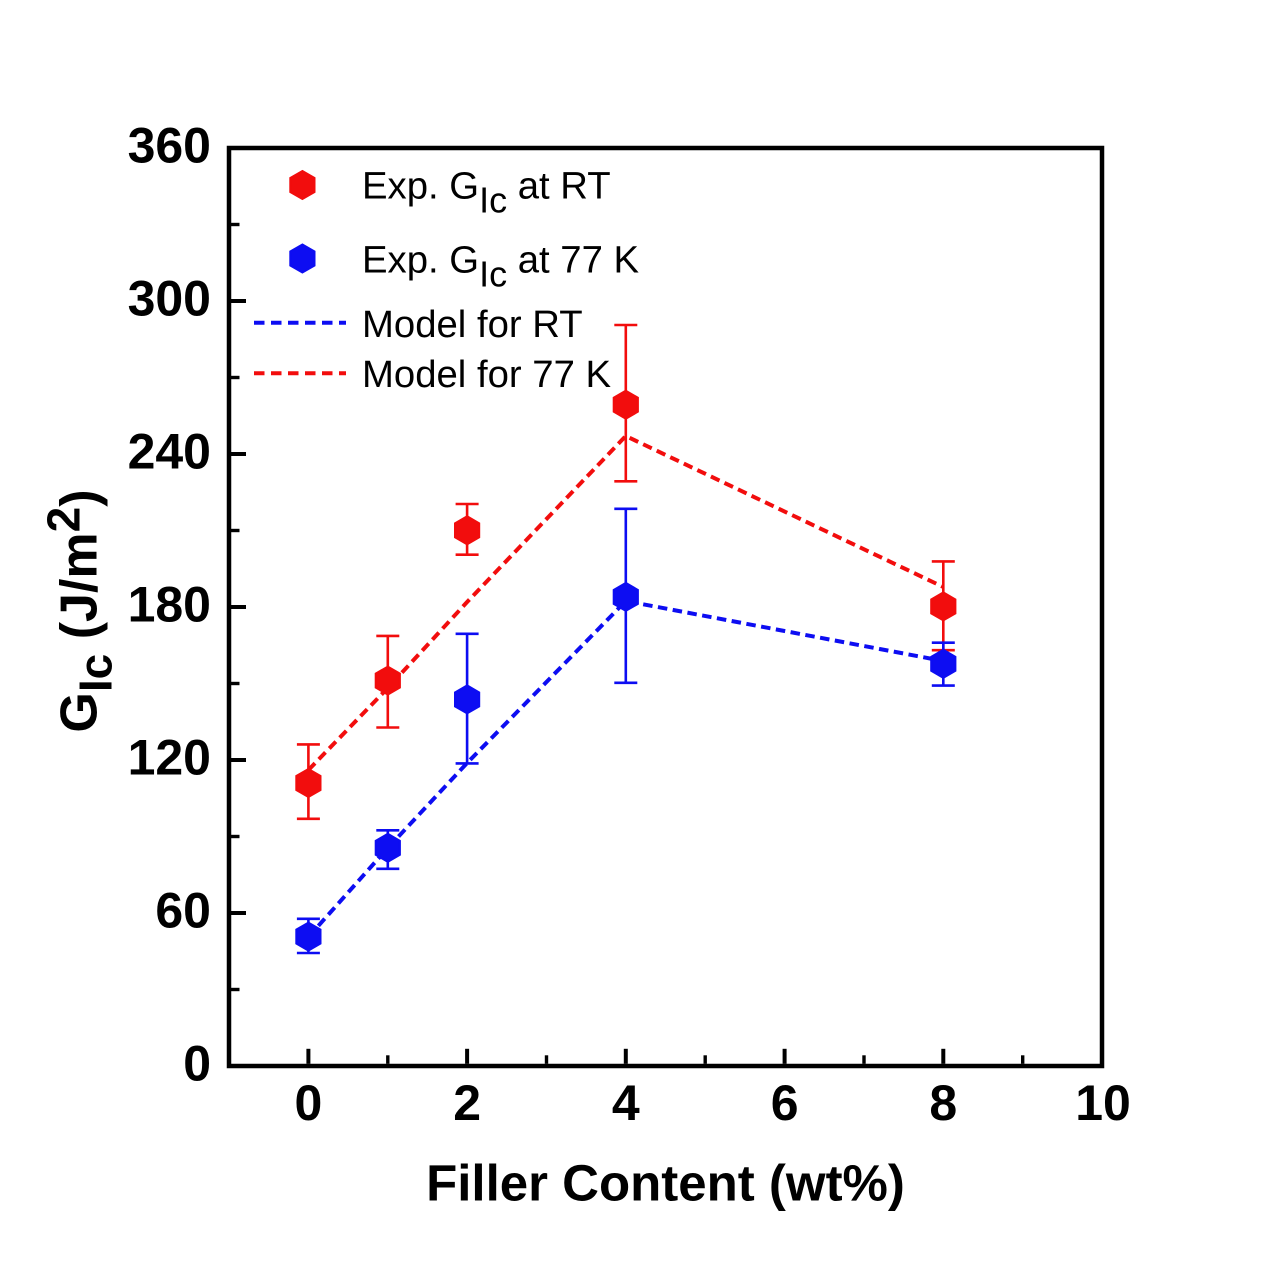 The image size is (1280, 1280). What do you see at coordinates (487, 374) in the screenshot?
I see `svg-text: Model for 77 K` at bounding box center [487, 374].